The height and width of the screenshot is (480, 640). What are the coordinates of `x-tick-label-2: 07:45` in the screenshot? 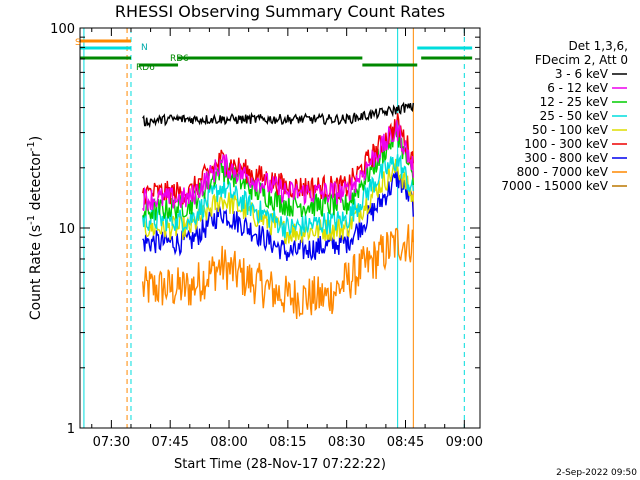 It's located at (169, 442).